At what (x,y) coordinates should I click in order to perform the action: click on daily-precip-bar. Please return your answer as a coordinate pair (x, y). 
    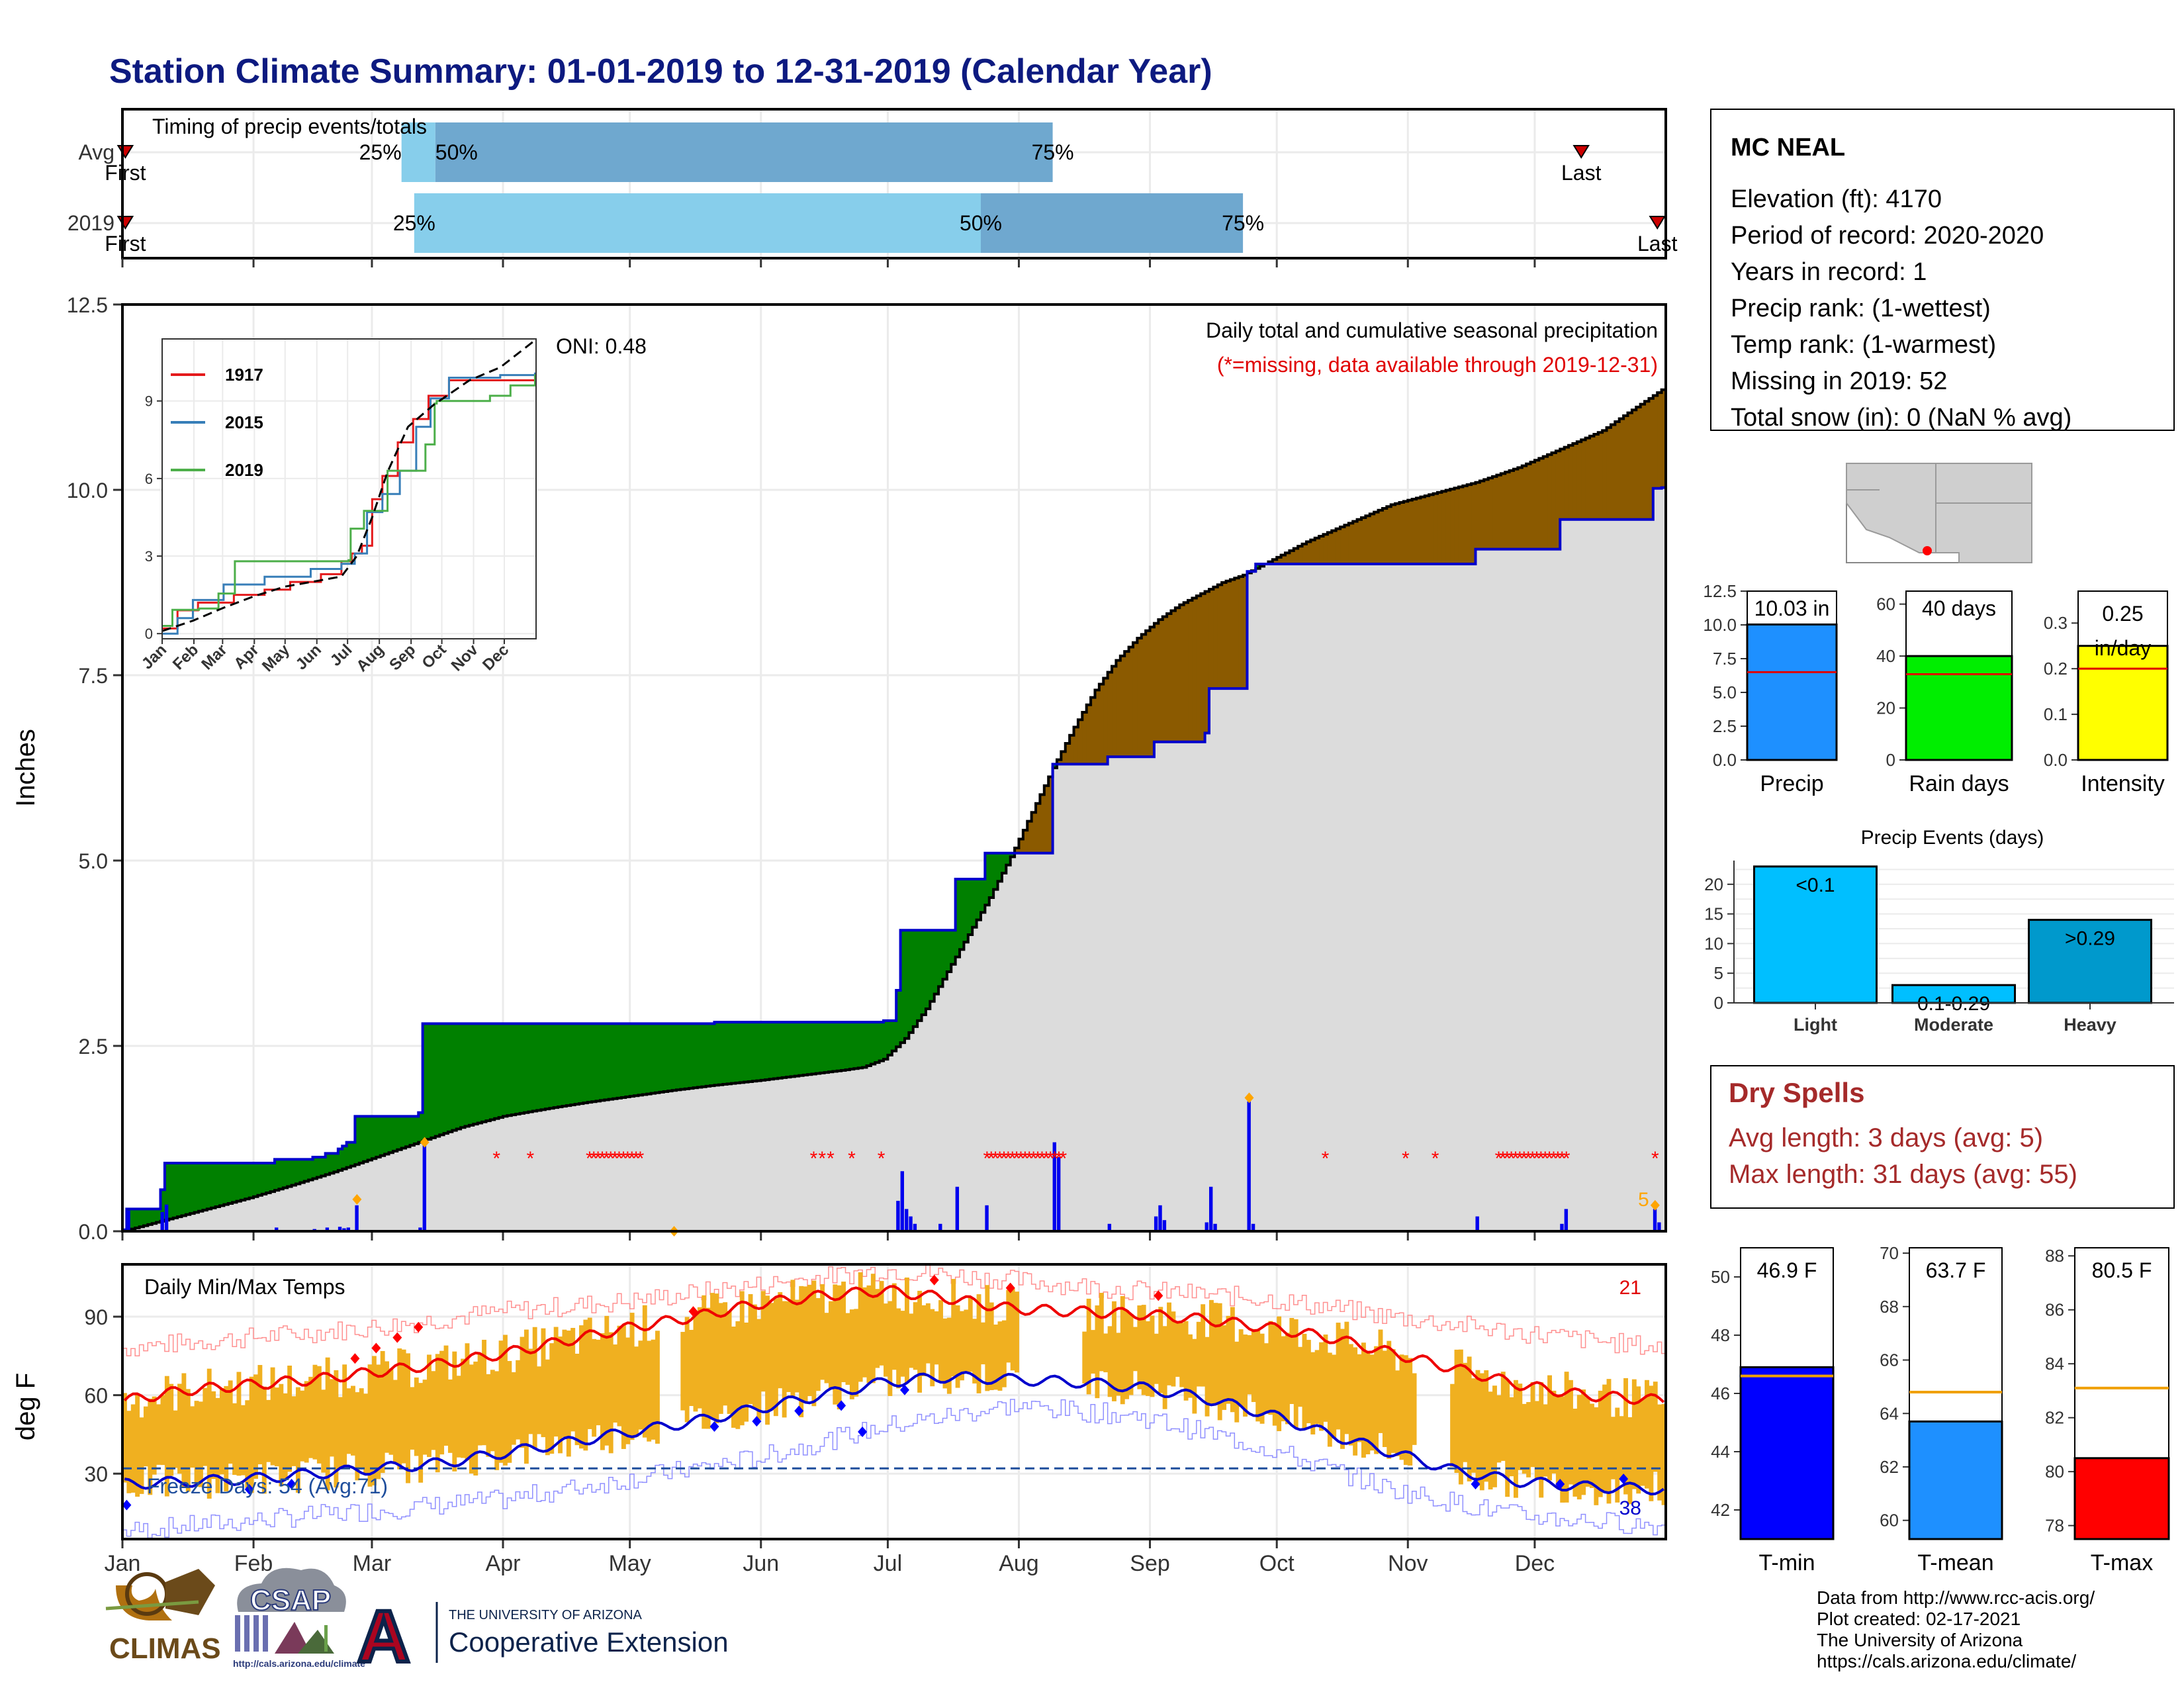
    Looking at the image, I should click on (898, 1216).